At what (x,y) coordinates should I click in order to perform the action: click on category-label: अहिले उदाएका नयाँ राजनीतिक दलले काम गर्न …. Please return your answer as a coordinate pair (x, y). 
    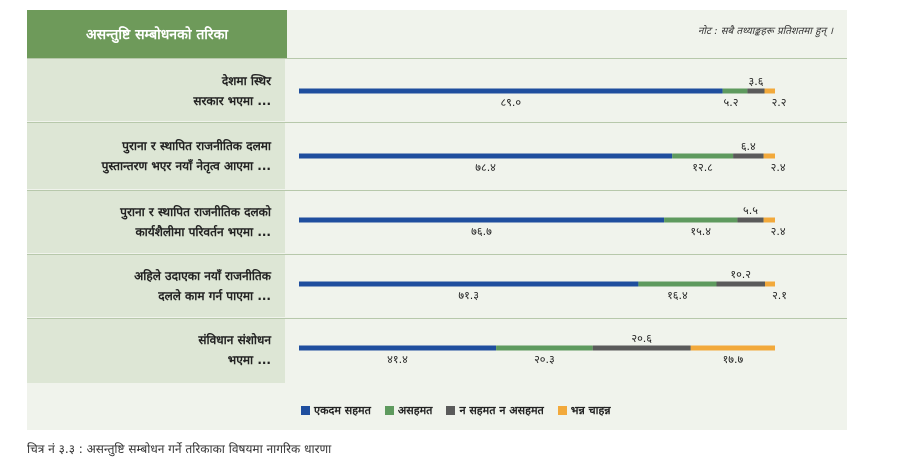
    Looking at the image, I should click on (202, 286).